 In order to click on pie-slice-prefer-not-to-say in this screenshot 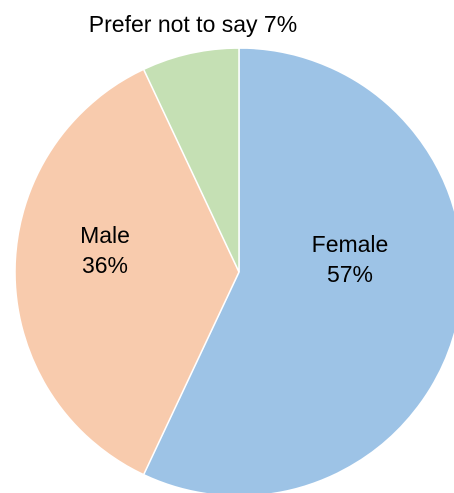, I will do `click(191, 160)`.